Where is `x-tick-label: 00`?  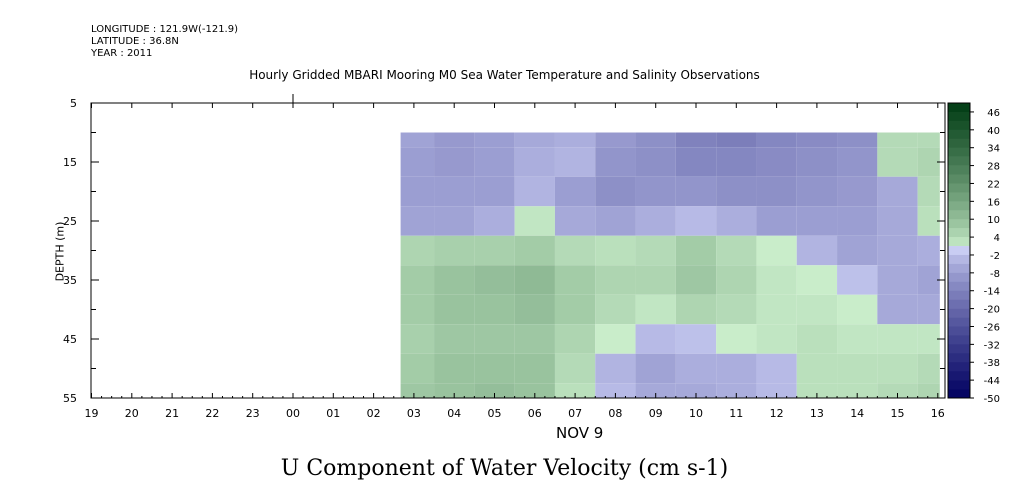
x-tick-label: 00 is located at coordinates (293, 413).